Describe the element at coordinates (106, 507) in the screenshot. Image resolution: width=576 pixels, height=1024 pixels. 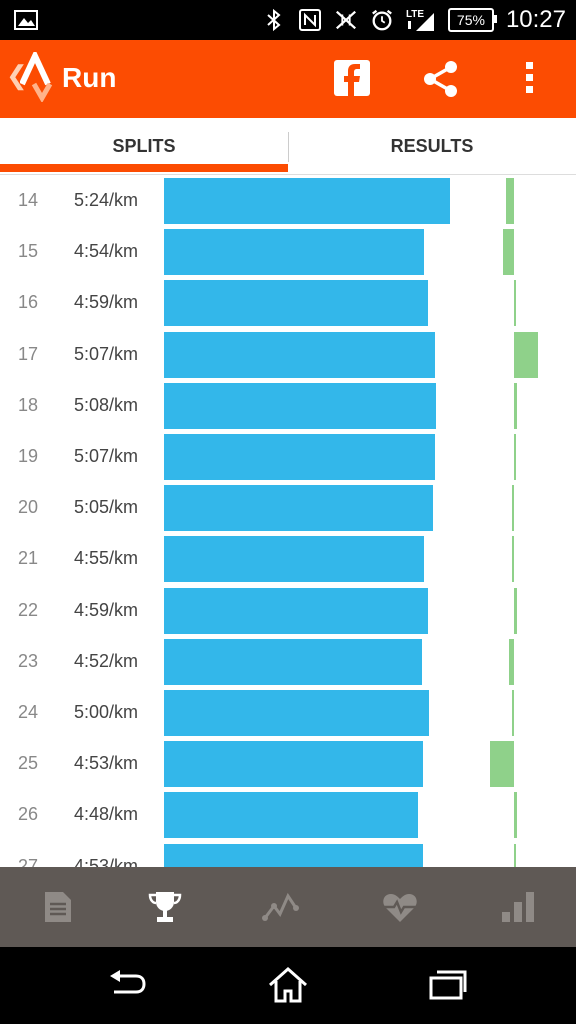
I see `split-pace: 5:05/km` at that location.